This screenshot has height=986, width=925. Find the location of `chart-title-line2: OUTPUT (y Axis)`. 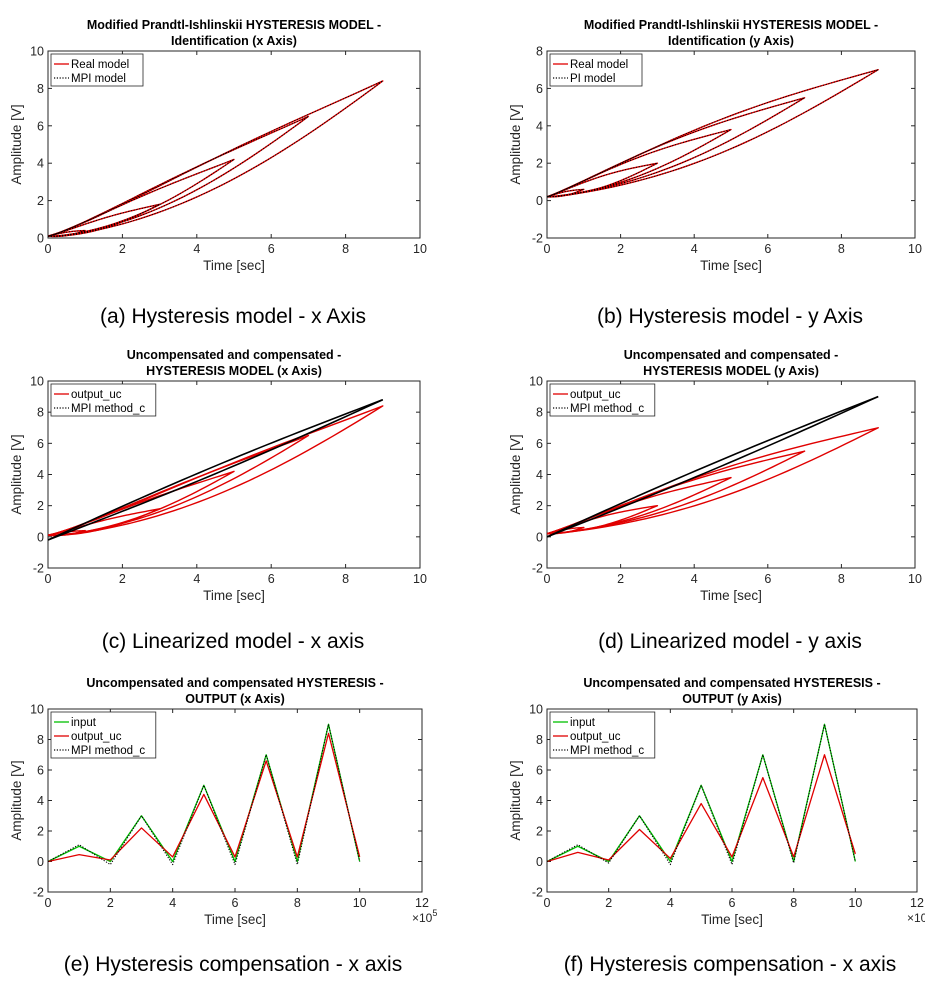

chart-title-line2: OUTPUT (y Axis) is located at coordinates (732, 699).